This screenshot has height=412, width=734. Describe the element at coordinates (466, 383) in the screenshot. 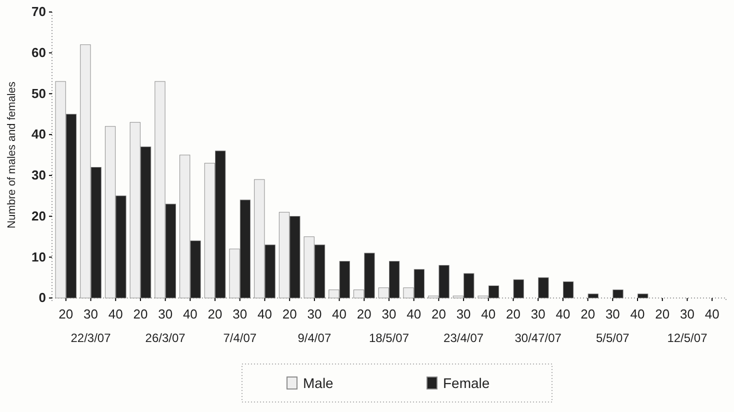

I see `legend-label: Female` at that location.